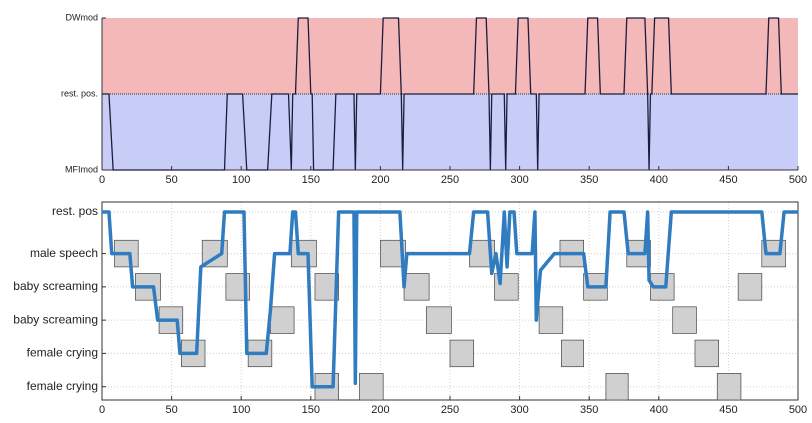  What do you see at coordinates (81, 17) in the screenshot?
I see `y-tick-label: DWmod` at bounding box center [81, 17].